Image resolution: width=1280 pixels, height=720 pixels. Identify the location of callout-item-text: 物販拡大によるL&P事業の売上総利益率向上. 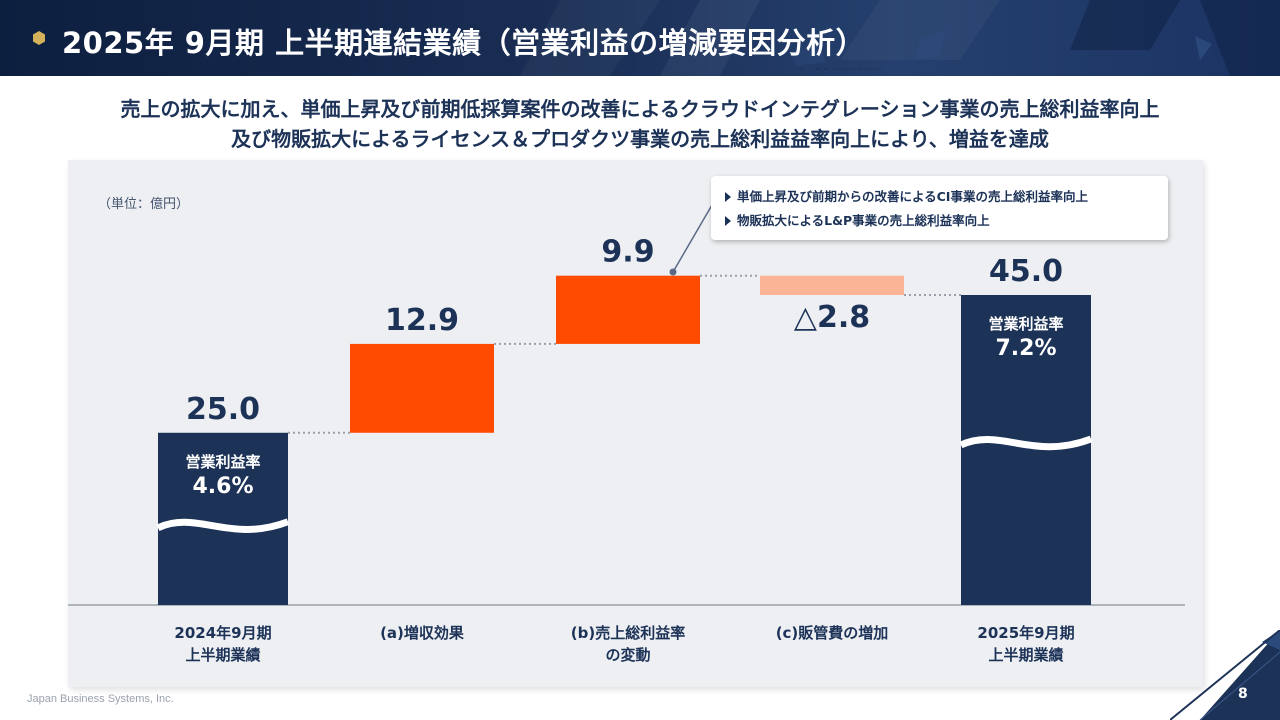
(863, 220).